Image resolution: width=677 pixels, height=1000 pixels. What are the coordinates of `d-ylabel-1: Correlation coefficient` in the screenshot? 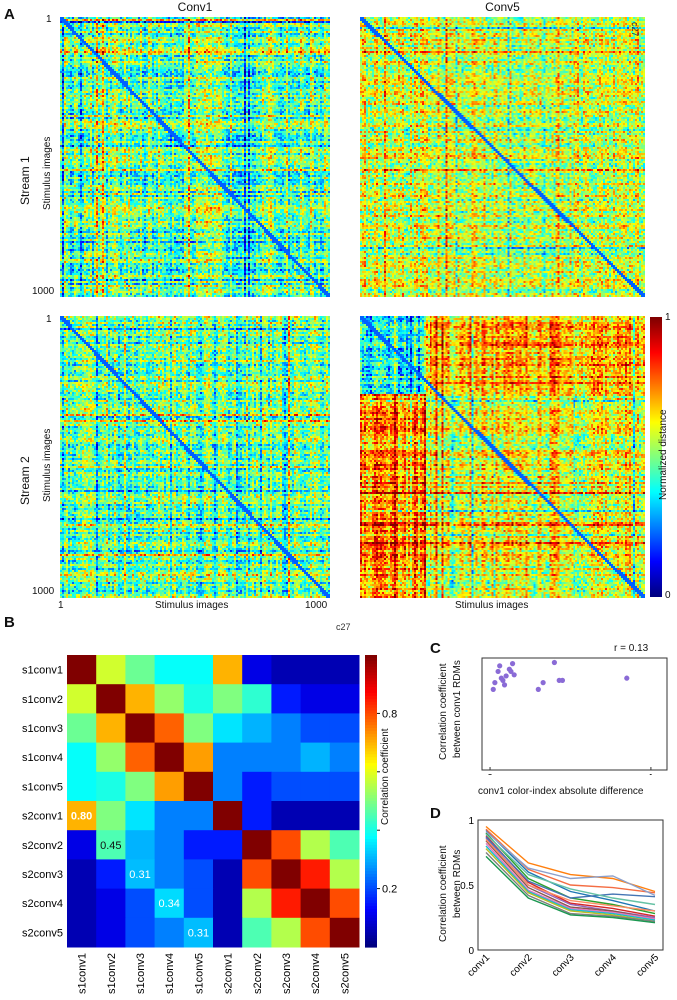 It's located at (443, 893).